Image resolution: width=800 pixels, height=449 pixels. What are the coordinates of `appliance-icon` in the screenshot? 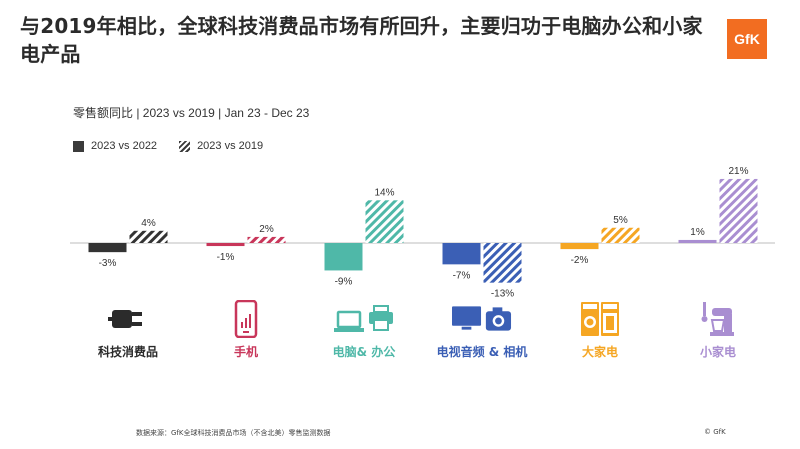 It's located at (600, 319).